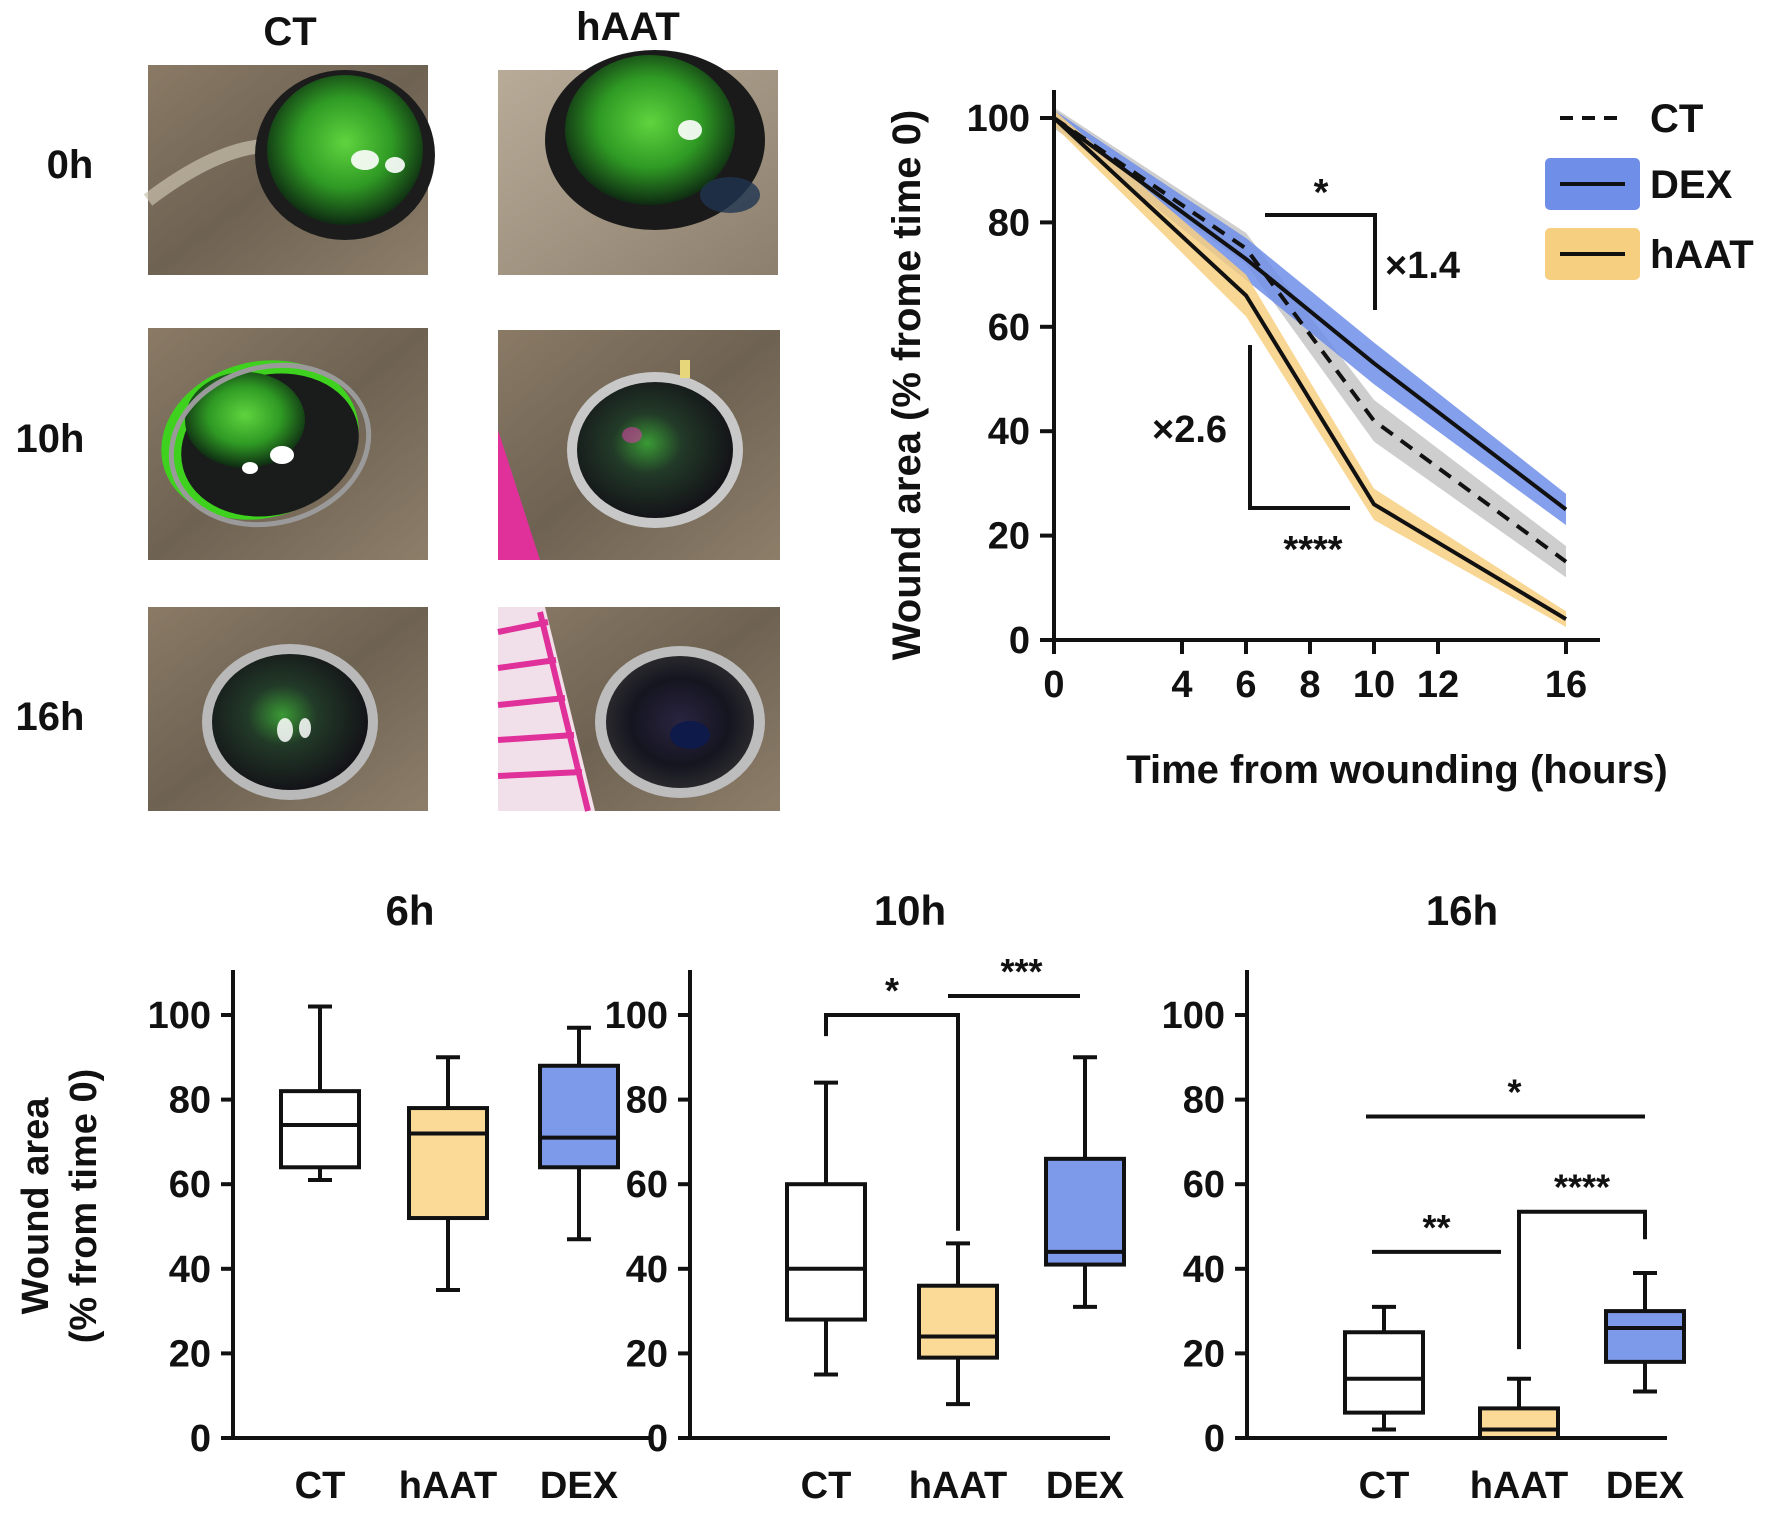  I want to click on legend-label-haat: hAAT, so click(1702, 255).